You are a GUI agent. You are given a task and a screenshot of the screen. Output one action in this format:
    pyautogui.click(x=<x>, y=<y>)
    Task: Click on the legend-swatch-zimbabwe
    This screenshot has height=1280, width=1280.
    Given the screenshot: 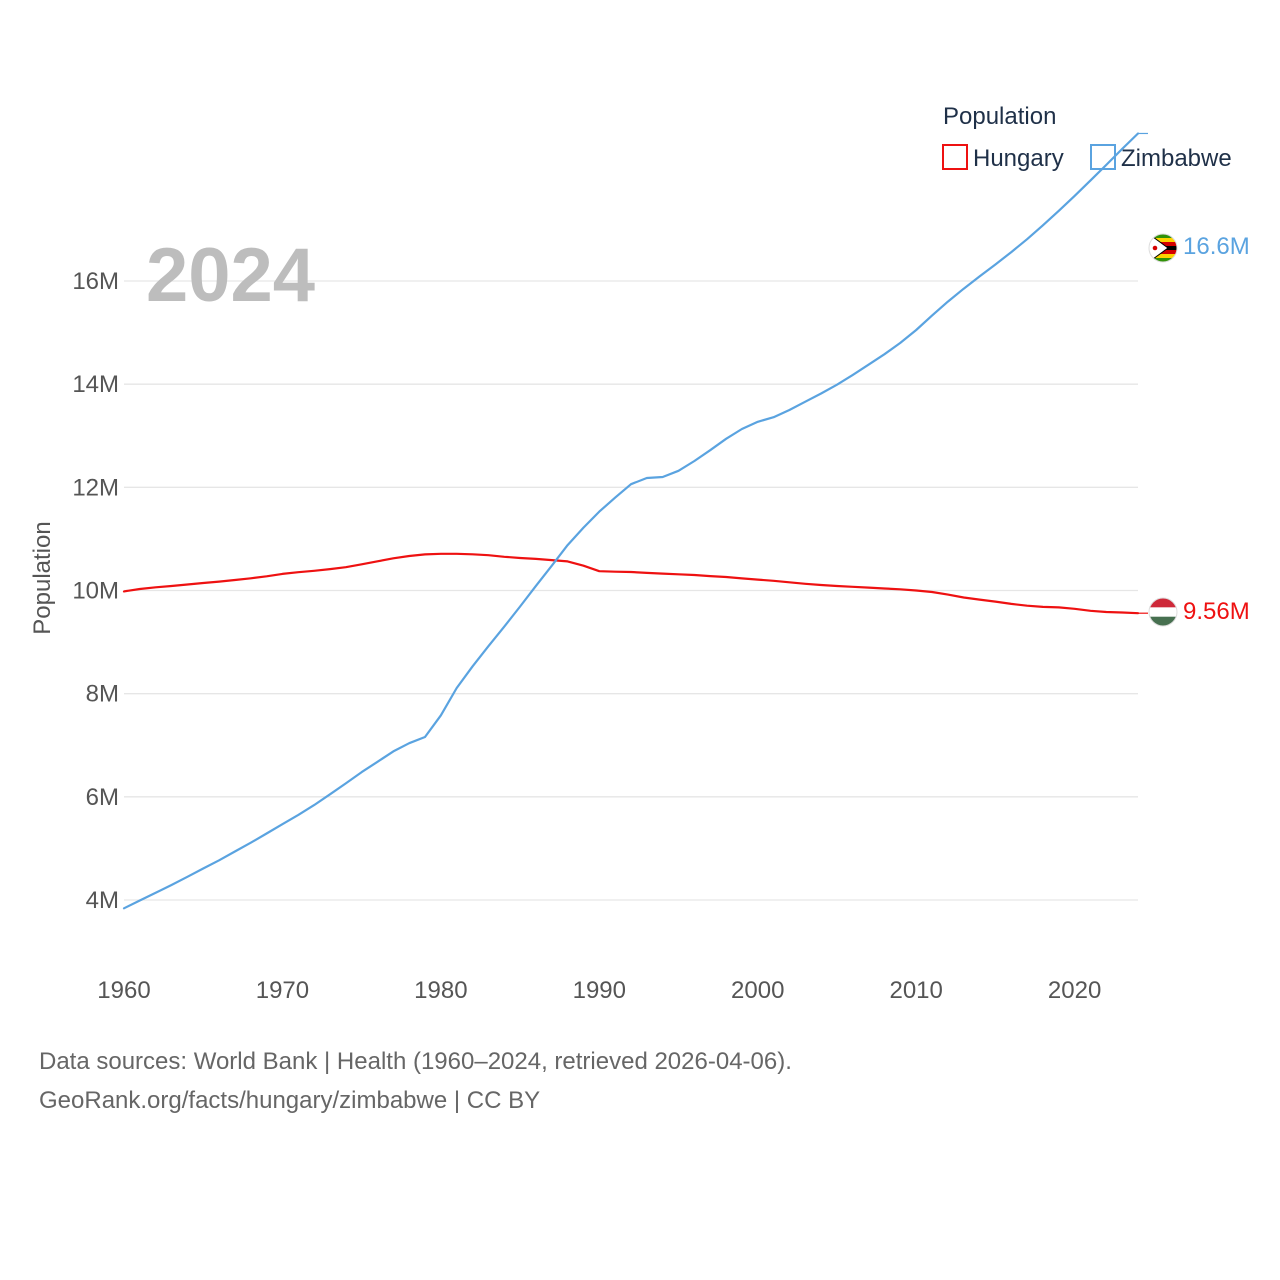 What is the action you would take?
    pyautogui.click(x=1103, y=157)
    